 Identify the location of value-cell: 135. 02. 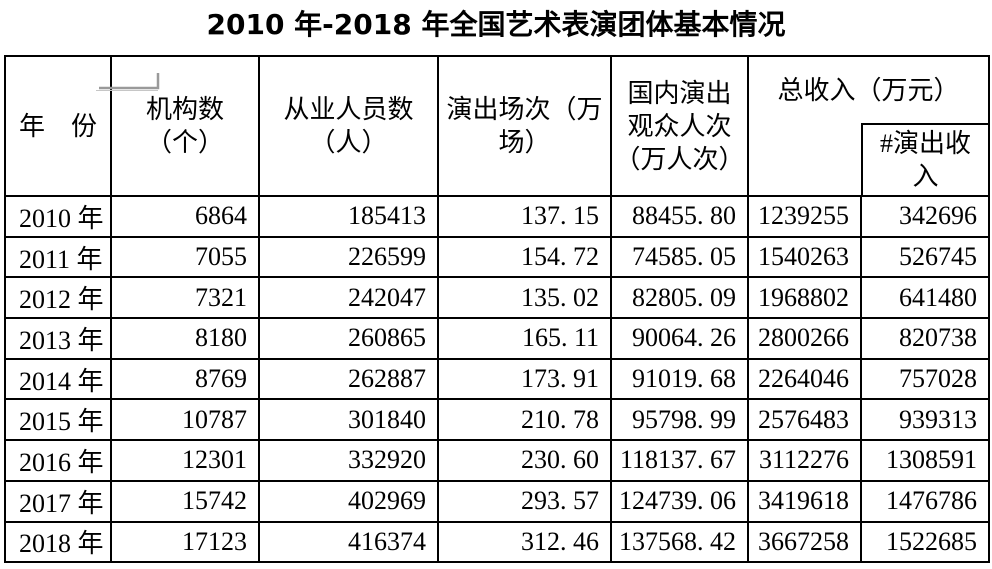
(524, 298).